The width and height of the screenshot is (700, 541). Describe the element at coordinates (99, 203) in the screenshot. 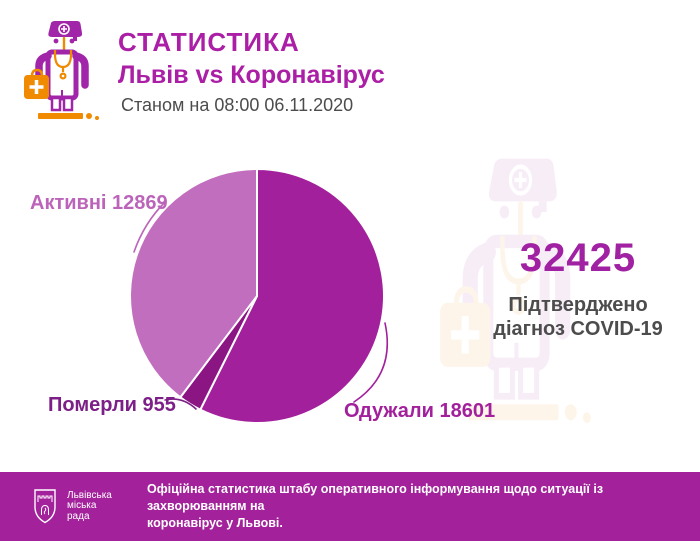

I see `pie-label-active: Активні 12869` at that location.